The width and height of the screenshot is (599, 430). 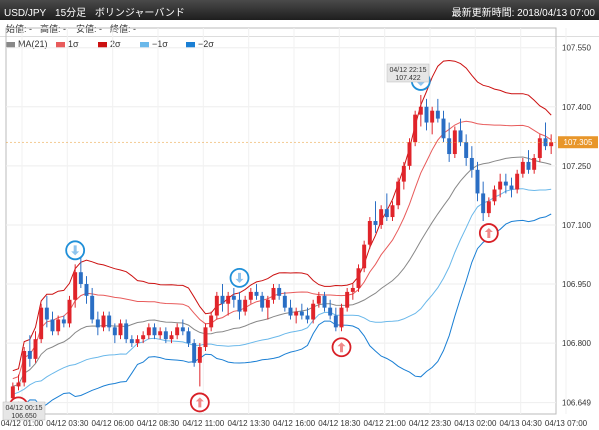 What do you see at coordinates (24, 411) in the screenshot?
I see `low-callout-box` at bounding box center [24, 411].